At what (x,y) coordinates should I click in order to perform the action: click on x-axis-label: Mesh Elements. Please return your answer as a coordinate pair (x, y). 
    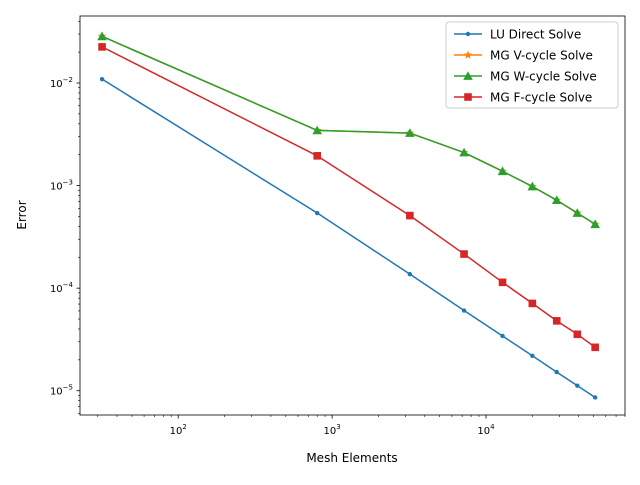
    Looking at the image, I should click on (351, 458).